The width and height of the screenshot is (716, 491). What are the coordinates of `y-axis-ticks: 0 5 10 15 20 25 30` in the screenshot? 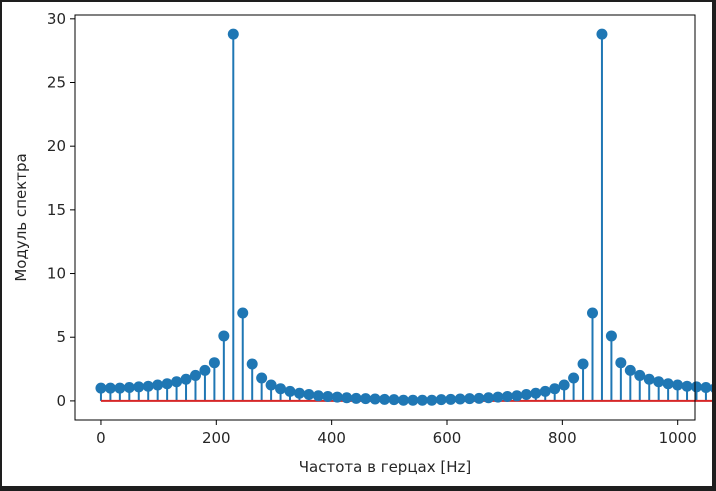 It's located at (61, 210).